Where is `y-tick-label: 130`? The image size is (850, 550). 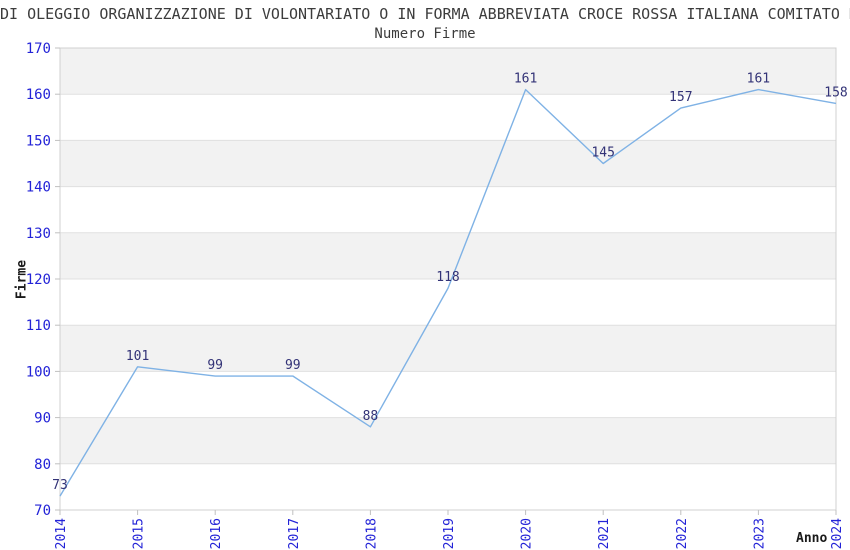 y-tick-label: 130 is located at coordinates (38, 234).